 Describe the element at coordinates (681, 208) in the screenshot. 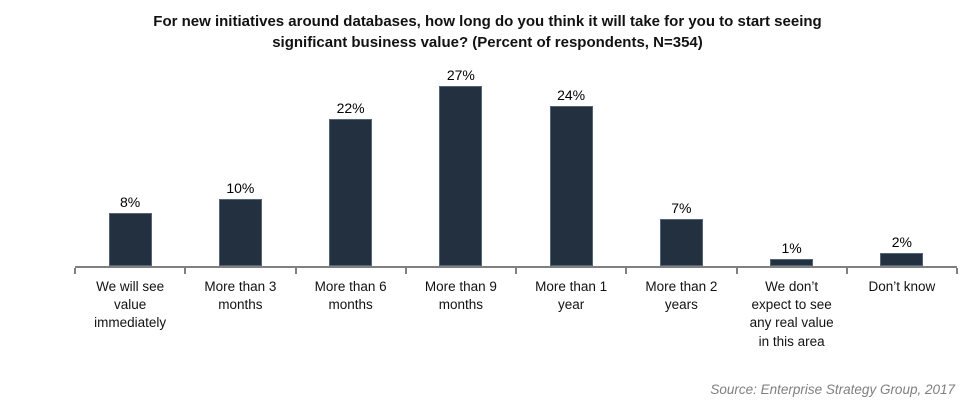

I see `bar-value-label: 7%` at that location.